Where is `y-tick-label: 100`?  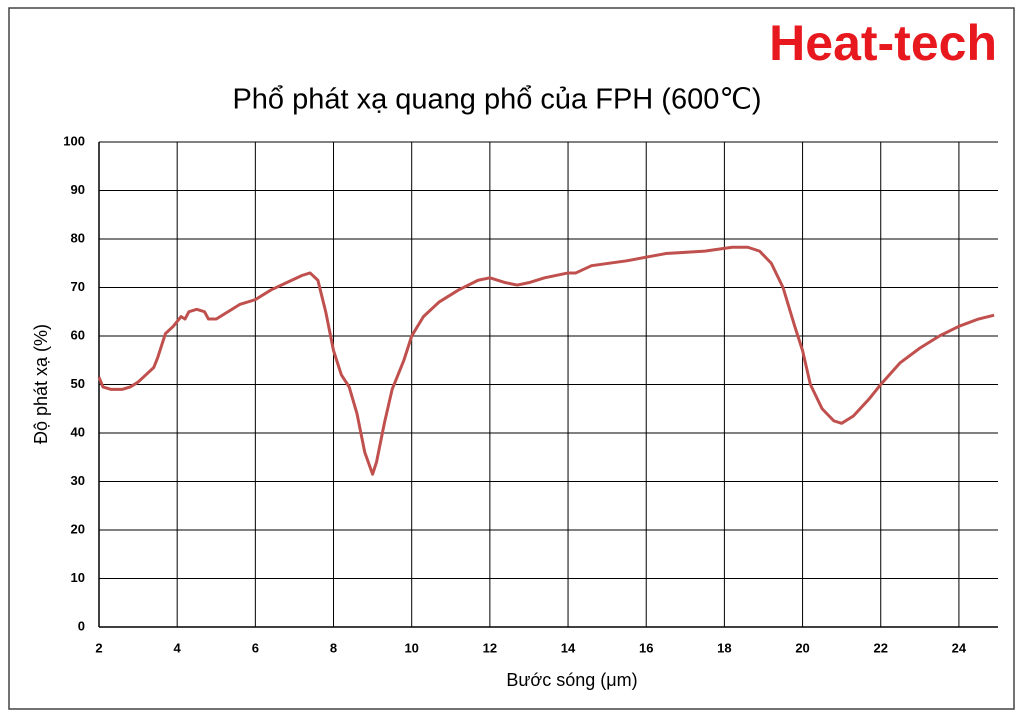 y-tick-label: 100 is located at coordinates (74, 140).